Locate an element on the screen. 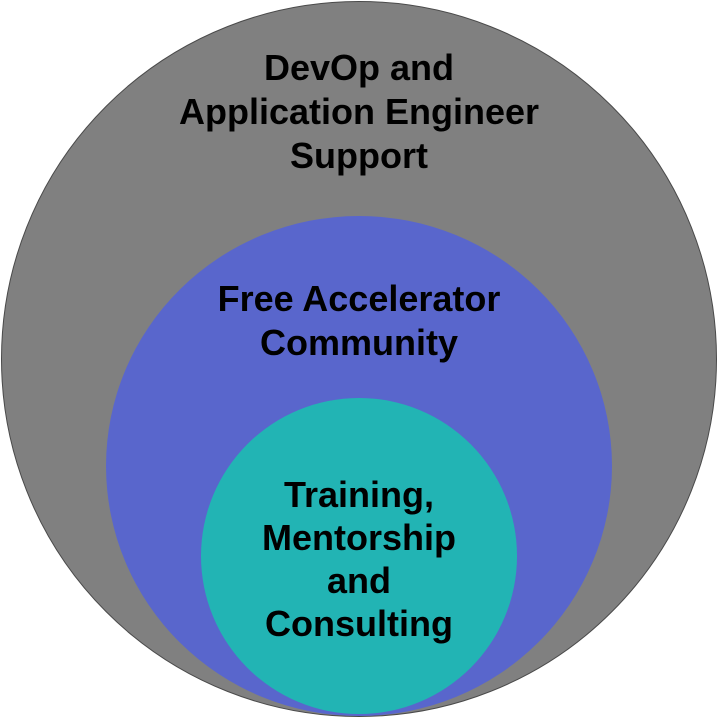 Image resolution: width=718 pixels, height=718 pixels. outer-label-line-3: Support is located at coordinates (359, 155).